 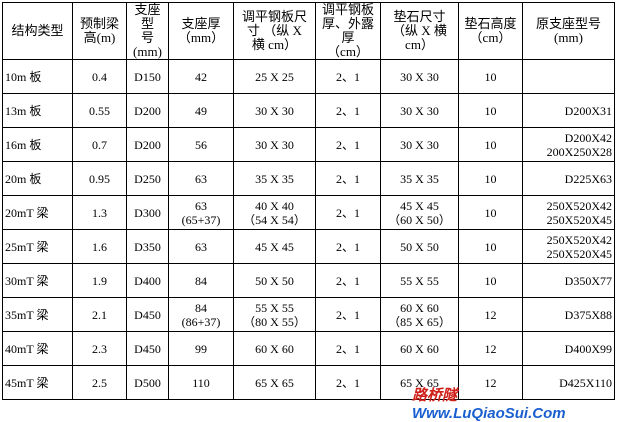 What do you see at coordinates (489, 413) in the screenshot?
I see `watermark-url: Www.LuQiaoSui.Com` at bounding box center [489, 413].